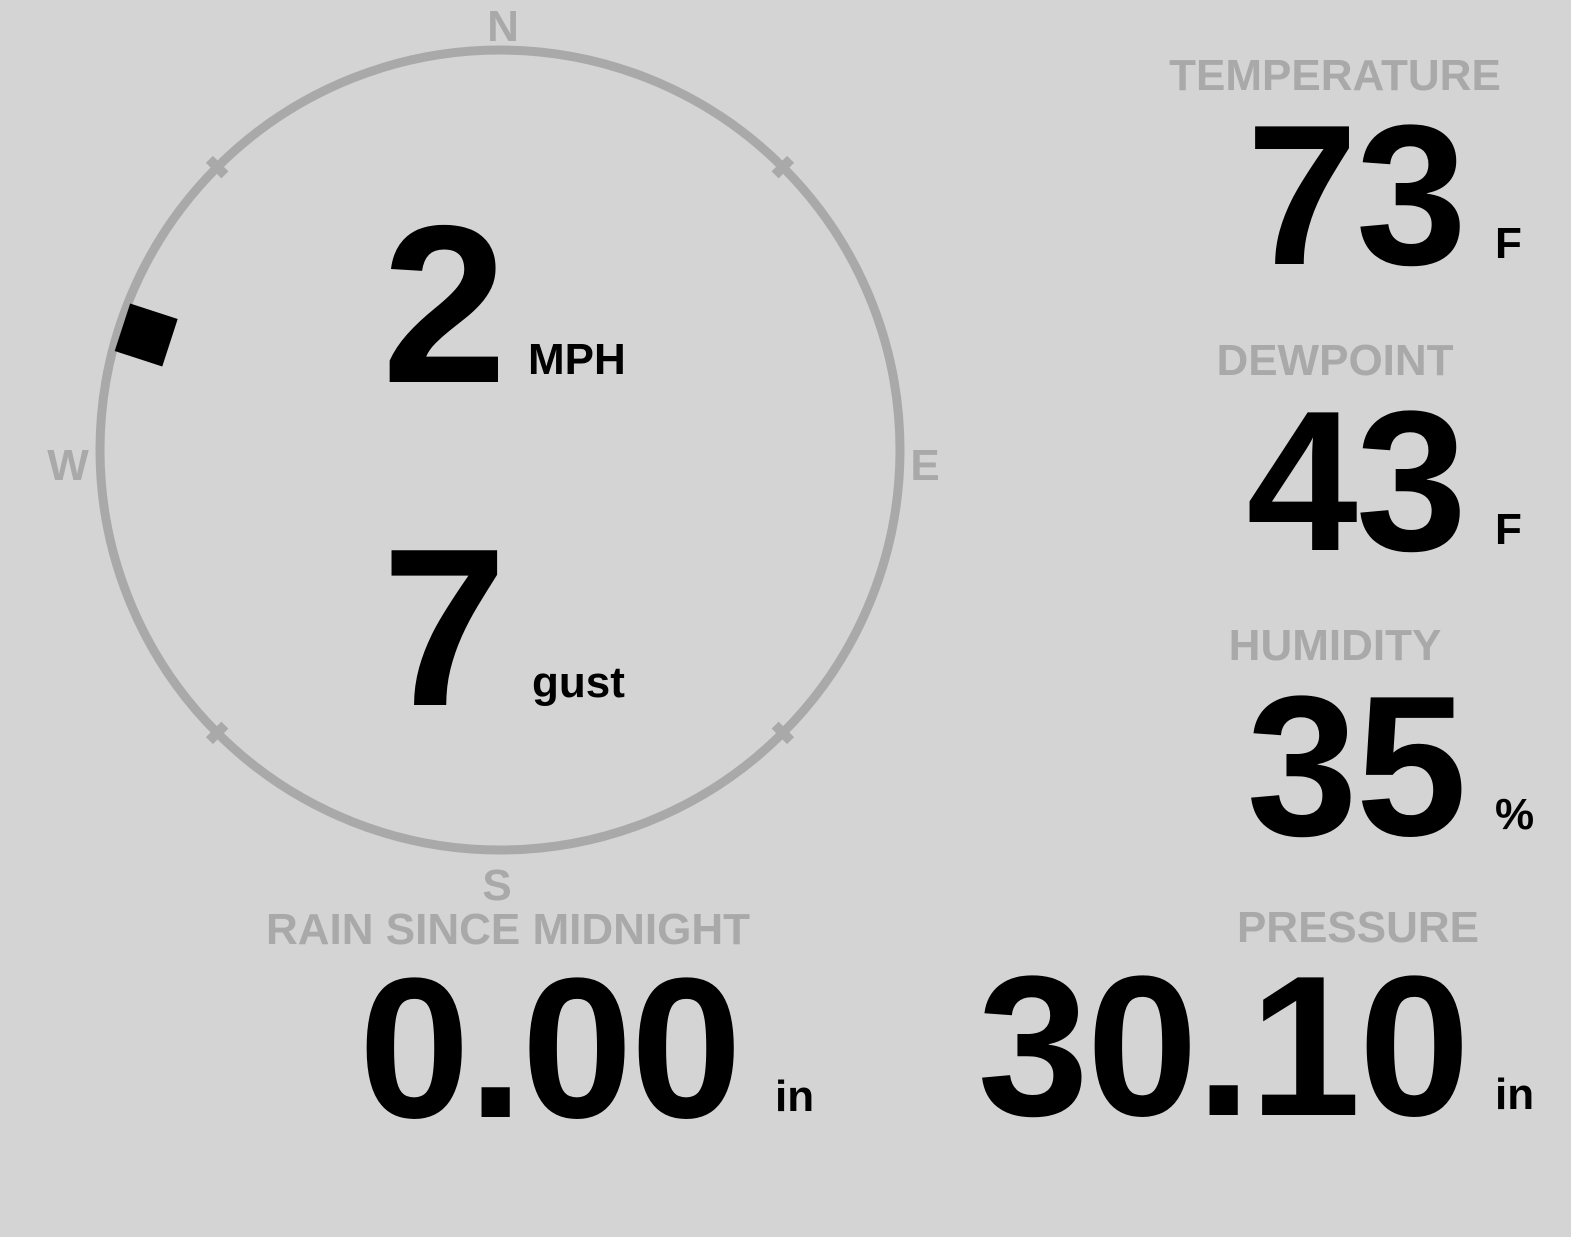 Image resolution: width=1571 pixels, height=1237 pixels. What do you see at coordinates (1515, 814) in the screenshot?
I see `humidity-unit: %` at bounding box center [1515, 814].